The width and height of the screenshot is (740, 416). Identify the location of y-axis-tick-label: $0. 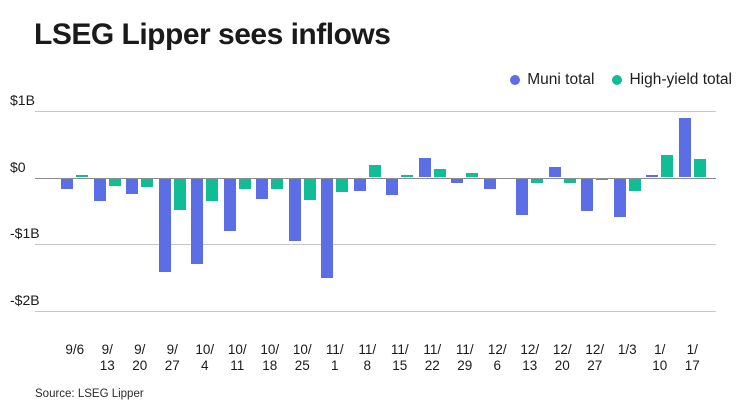
(18, 166).